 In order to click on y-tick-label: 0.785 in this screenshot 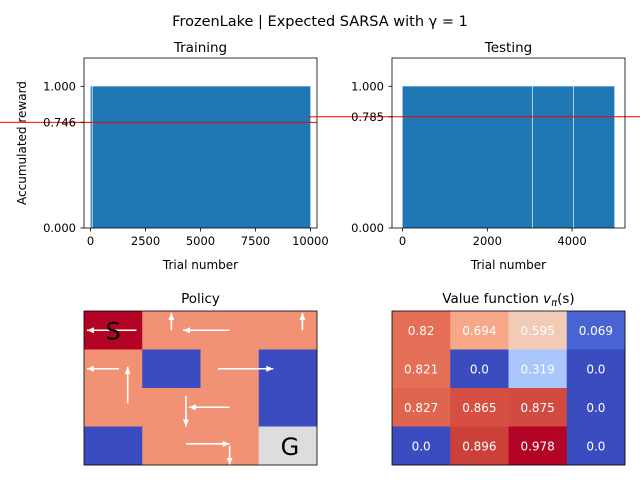, I will do `click(367, 117)`.